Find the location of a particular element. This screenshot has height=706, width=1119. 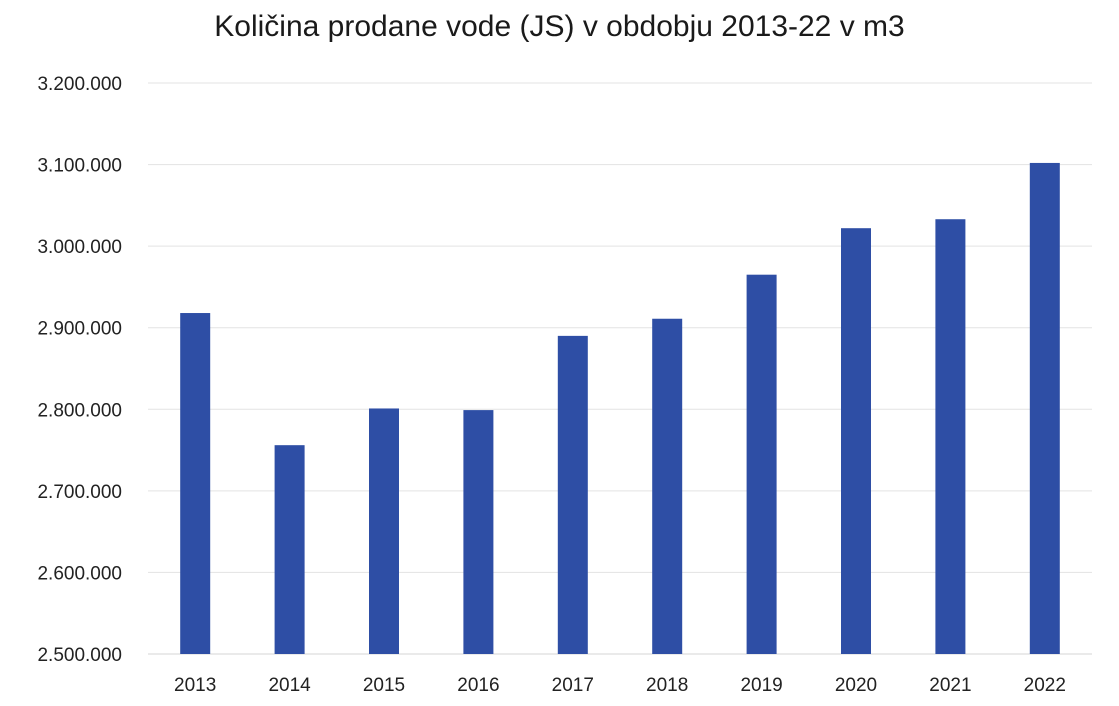

bar-2014 is located at coordinates (289, 549).